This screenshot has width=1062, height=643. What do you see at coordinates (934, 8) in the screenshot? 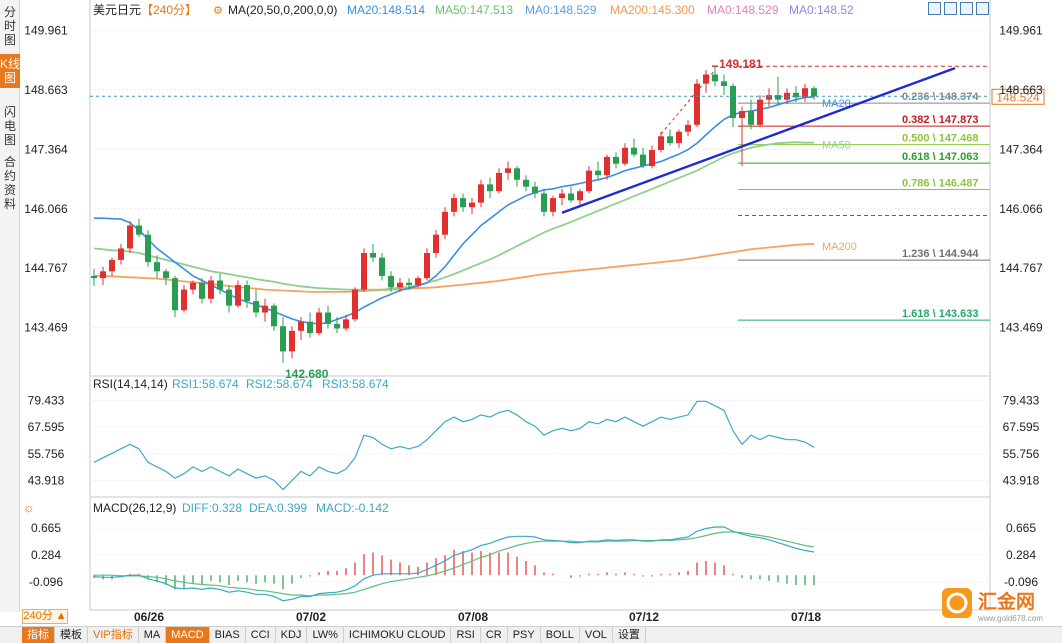
I see `fullscreen-icon` at bounding box center [934, 8].